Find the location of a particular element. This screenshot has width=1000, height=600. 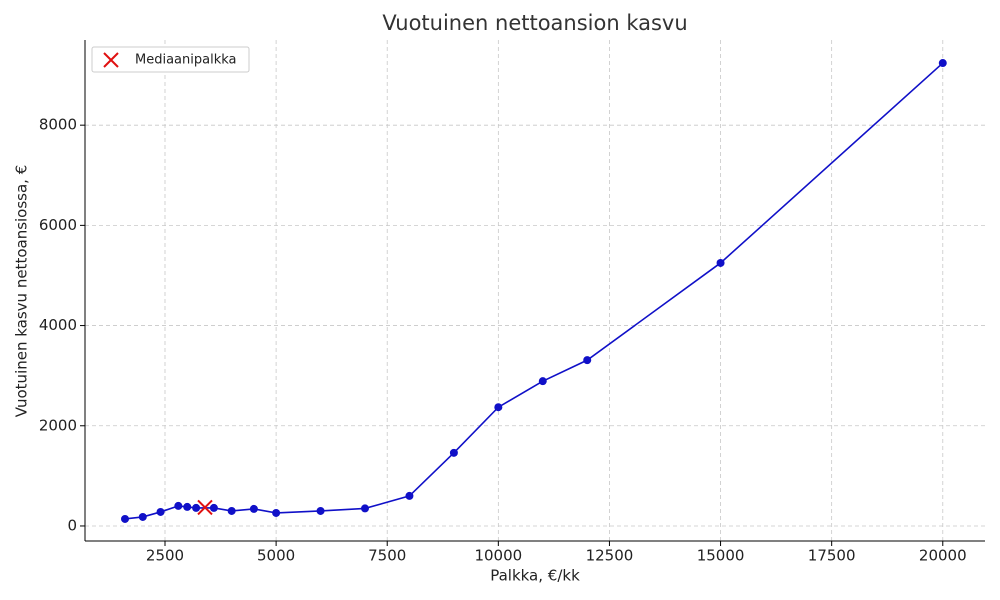

x-tick-label: 20000 is located at coordinates (943, 556).